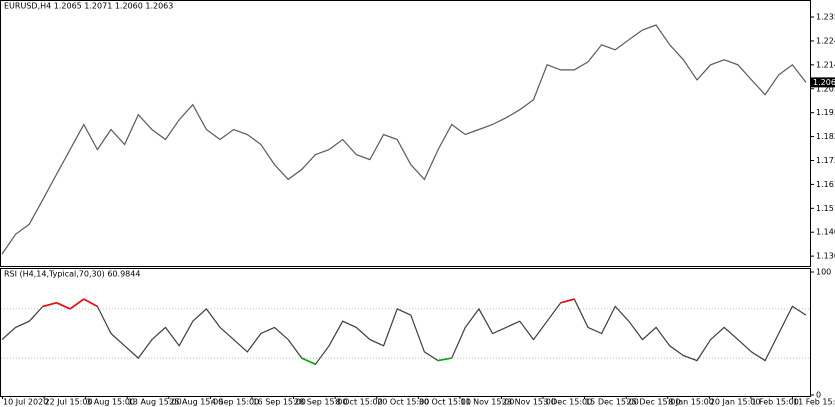 The image size is (835, 407). I want to click on x-tick-label: 25 Aug 15:00, so click(196, 402).